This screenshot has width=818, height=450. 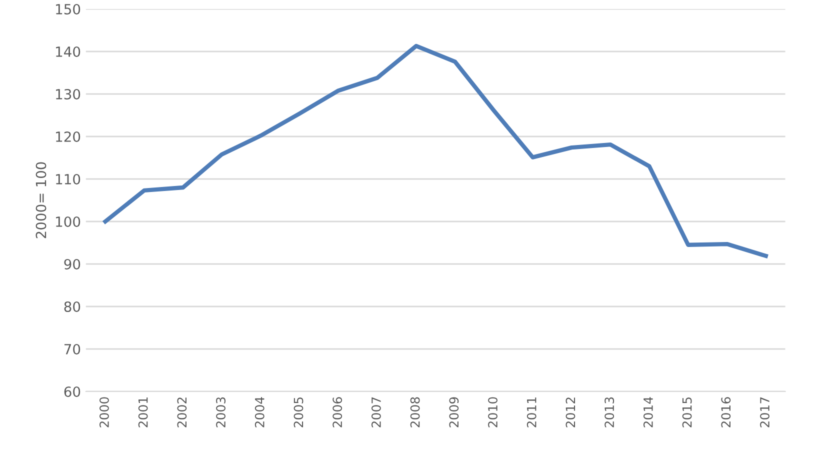 What do you see at coordinates (609, 412) in the screenshot?
I see `x-tick-label: 2013` at bounding box center [609, 412].